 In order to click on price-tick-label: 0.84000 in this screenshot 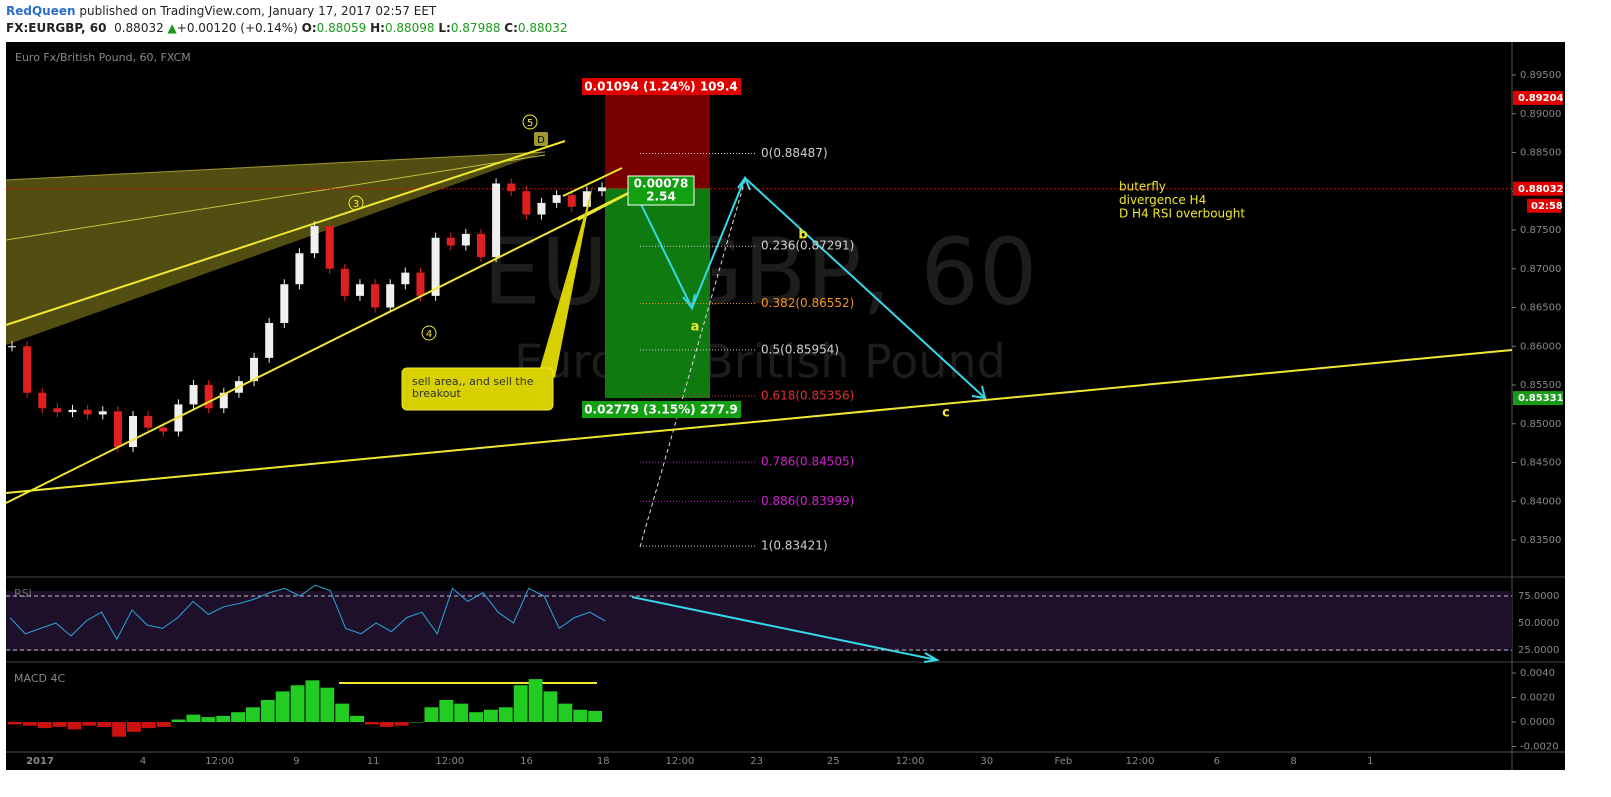, I will do `click(1540, 501)`.